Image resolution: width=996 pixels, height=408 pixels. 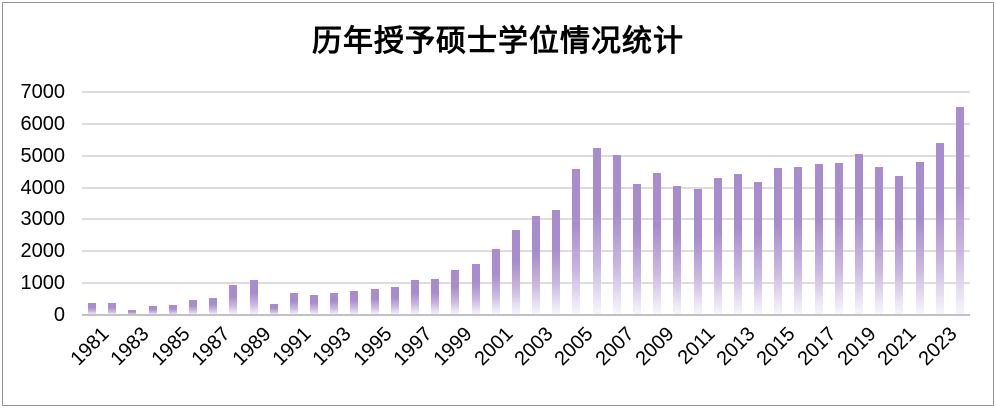 What do you see at coordinates (515, 272) in the screenshot?
I see `bar-2002` at bounding box center [515, 272].